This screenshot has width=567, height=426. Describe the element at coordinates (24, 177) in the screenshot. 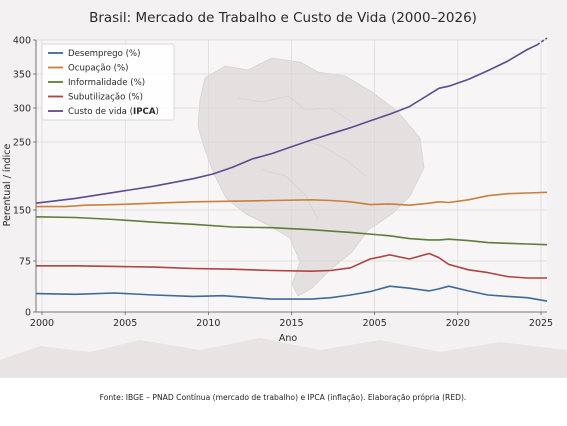

I see `y-axis-ticks: 0 75 150 250 300 350 400` at that location.